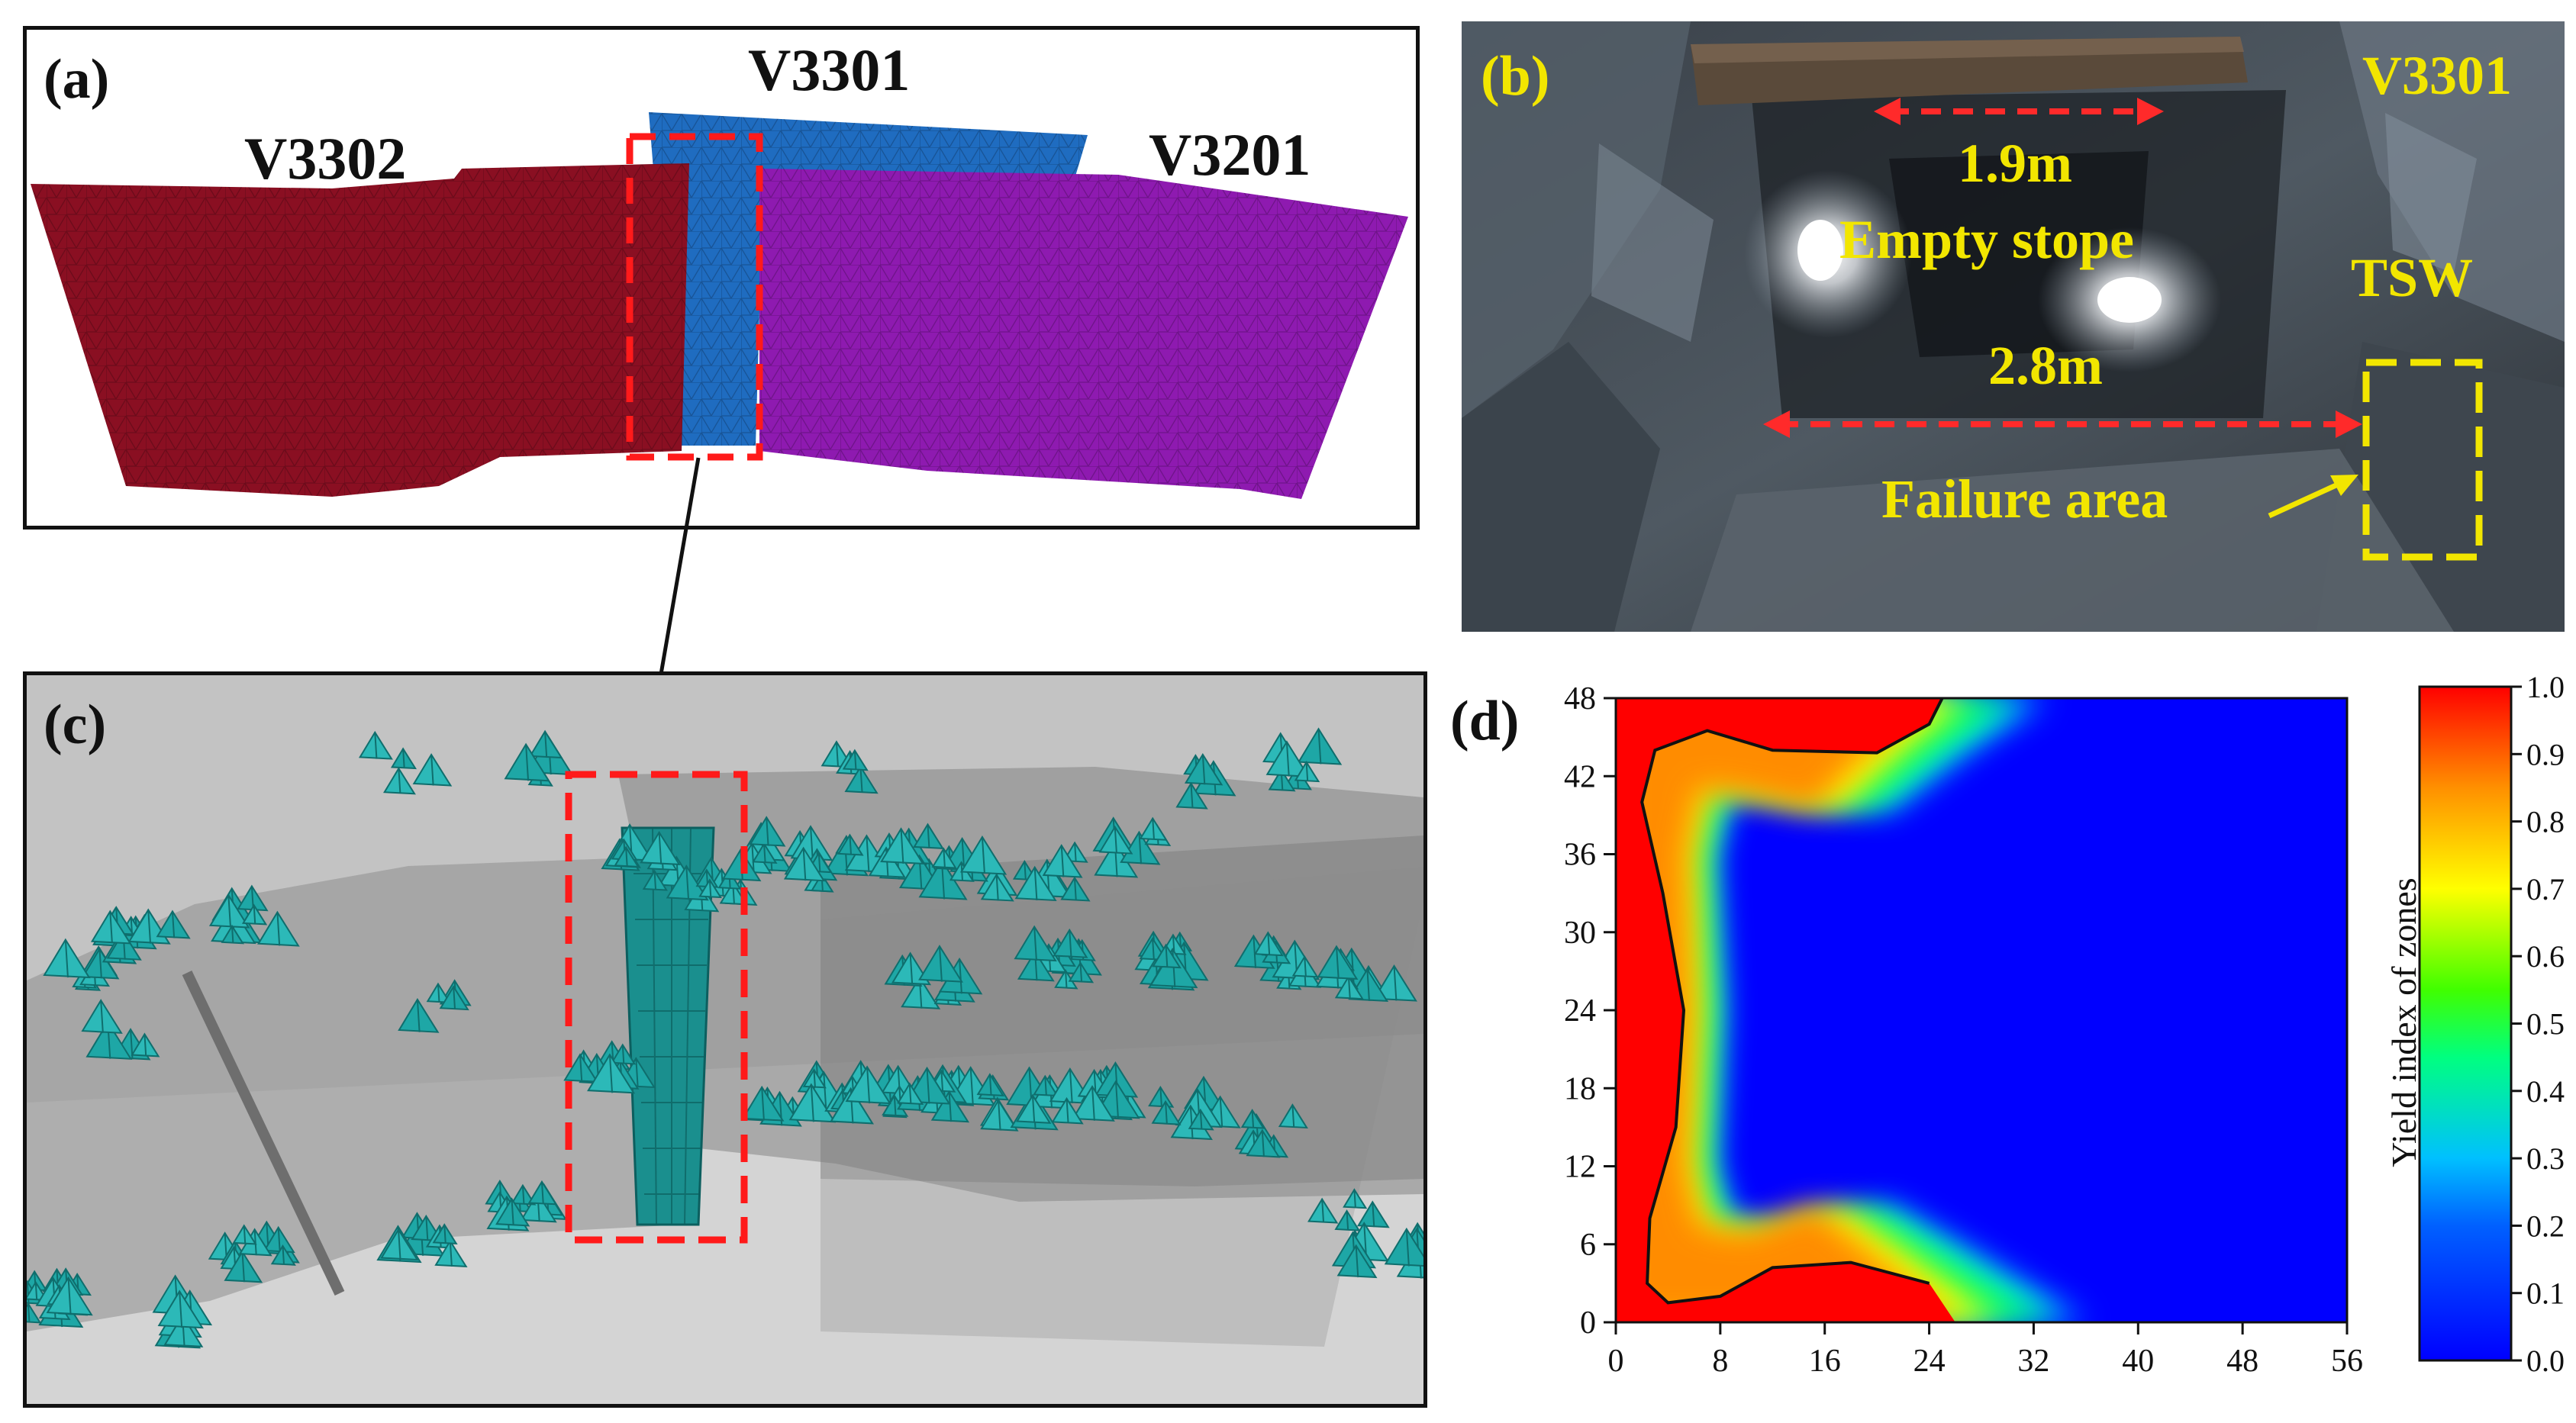  I want to click on yield-contour-line, so click(1792, 1001).